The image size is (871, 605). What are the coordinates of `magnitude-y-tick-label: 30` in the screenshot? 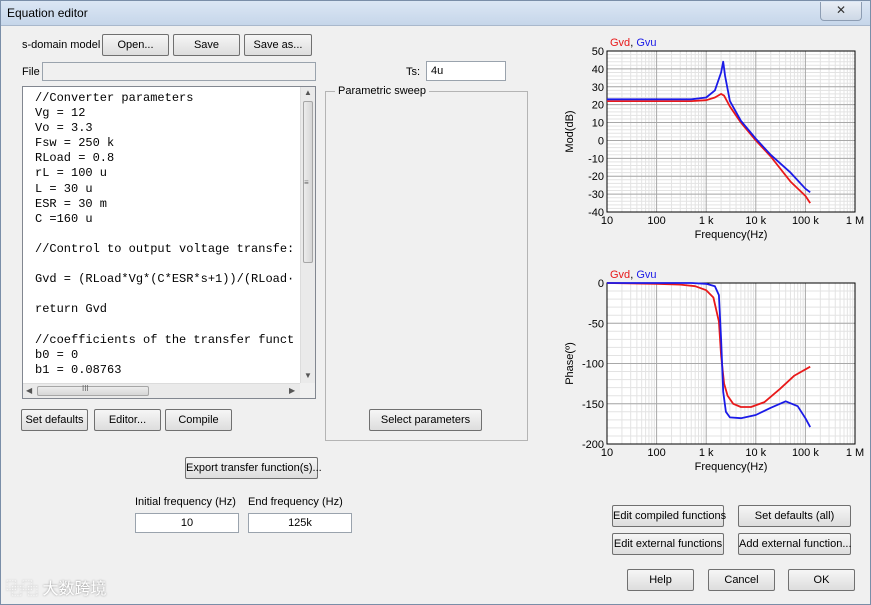 It's located at (598, 88).